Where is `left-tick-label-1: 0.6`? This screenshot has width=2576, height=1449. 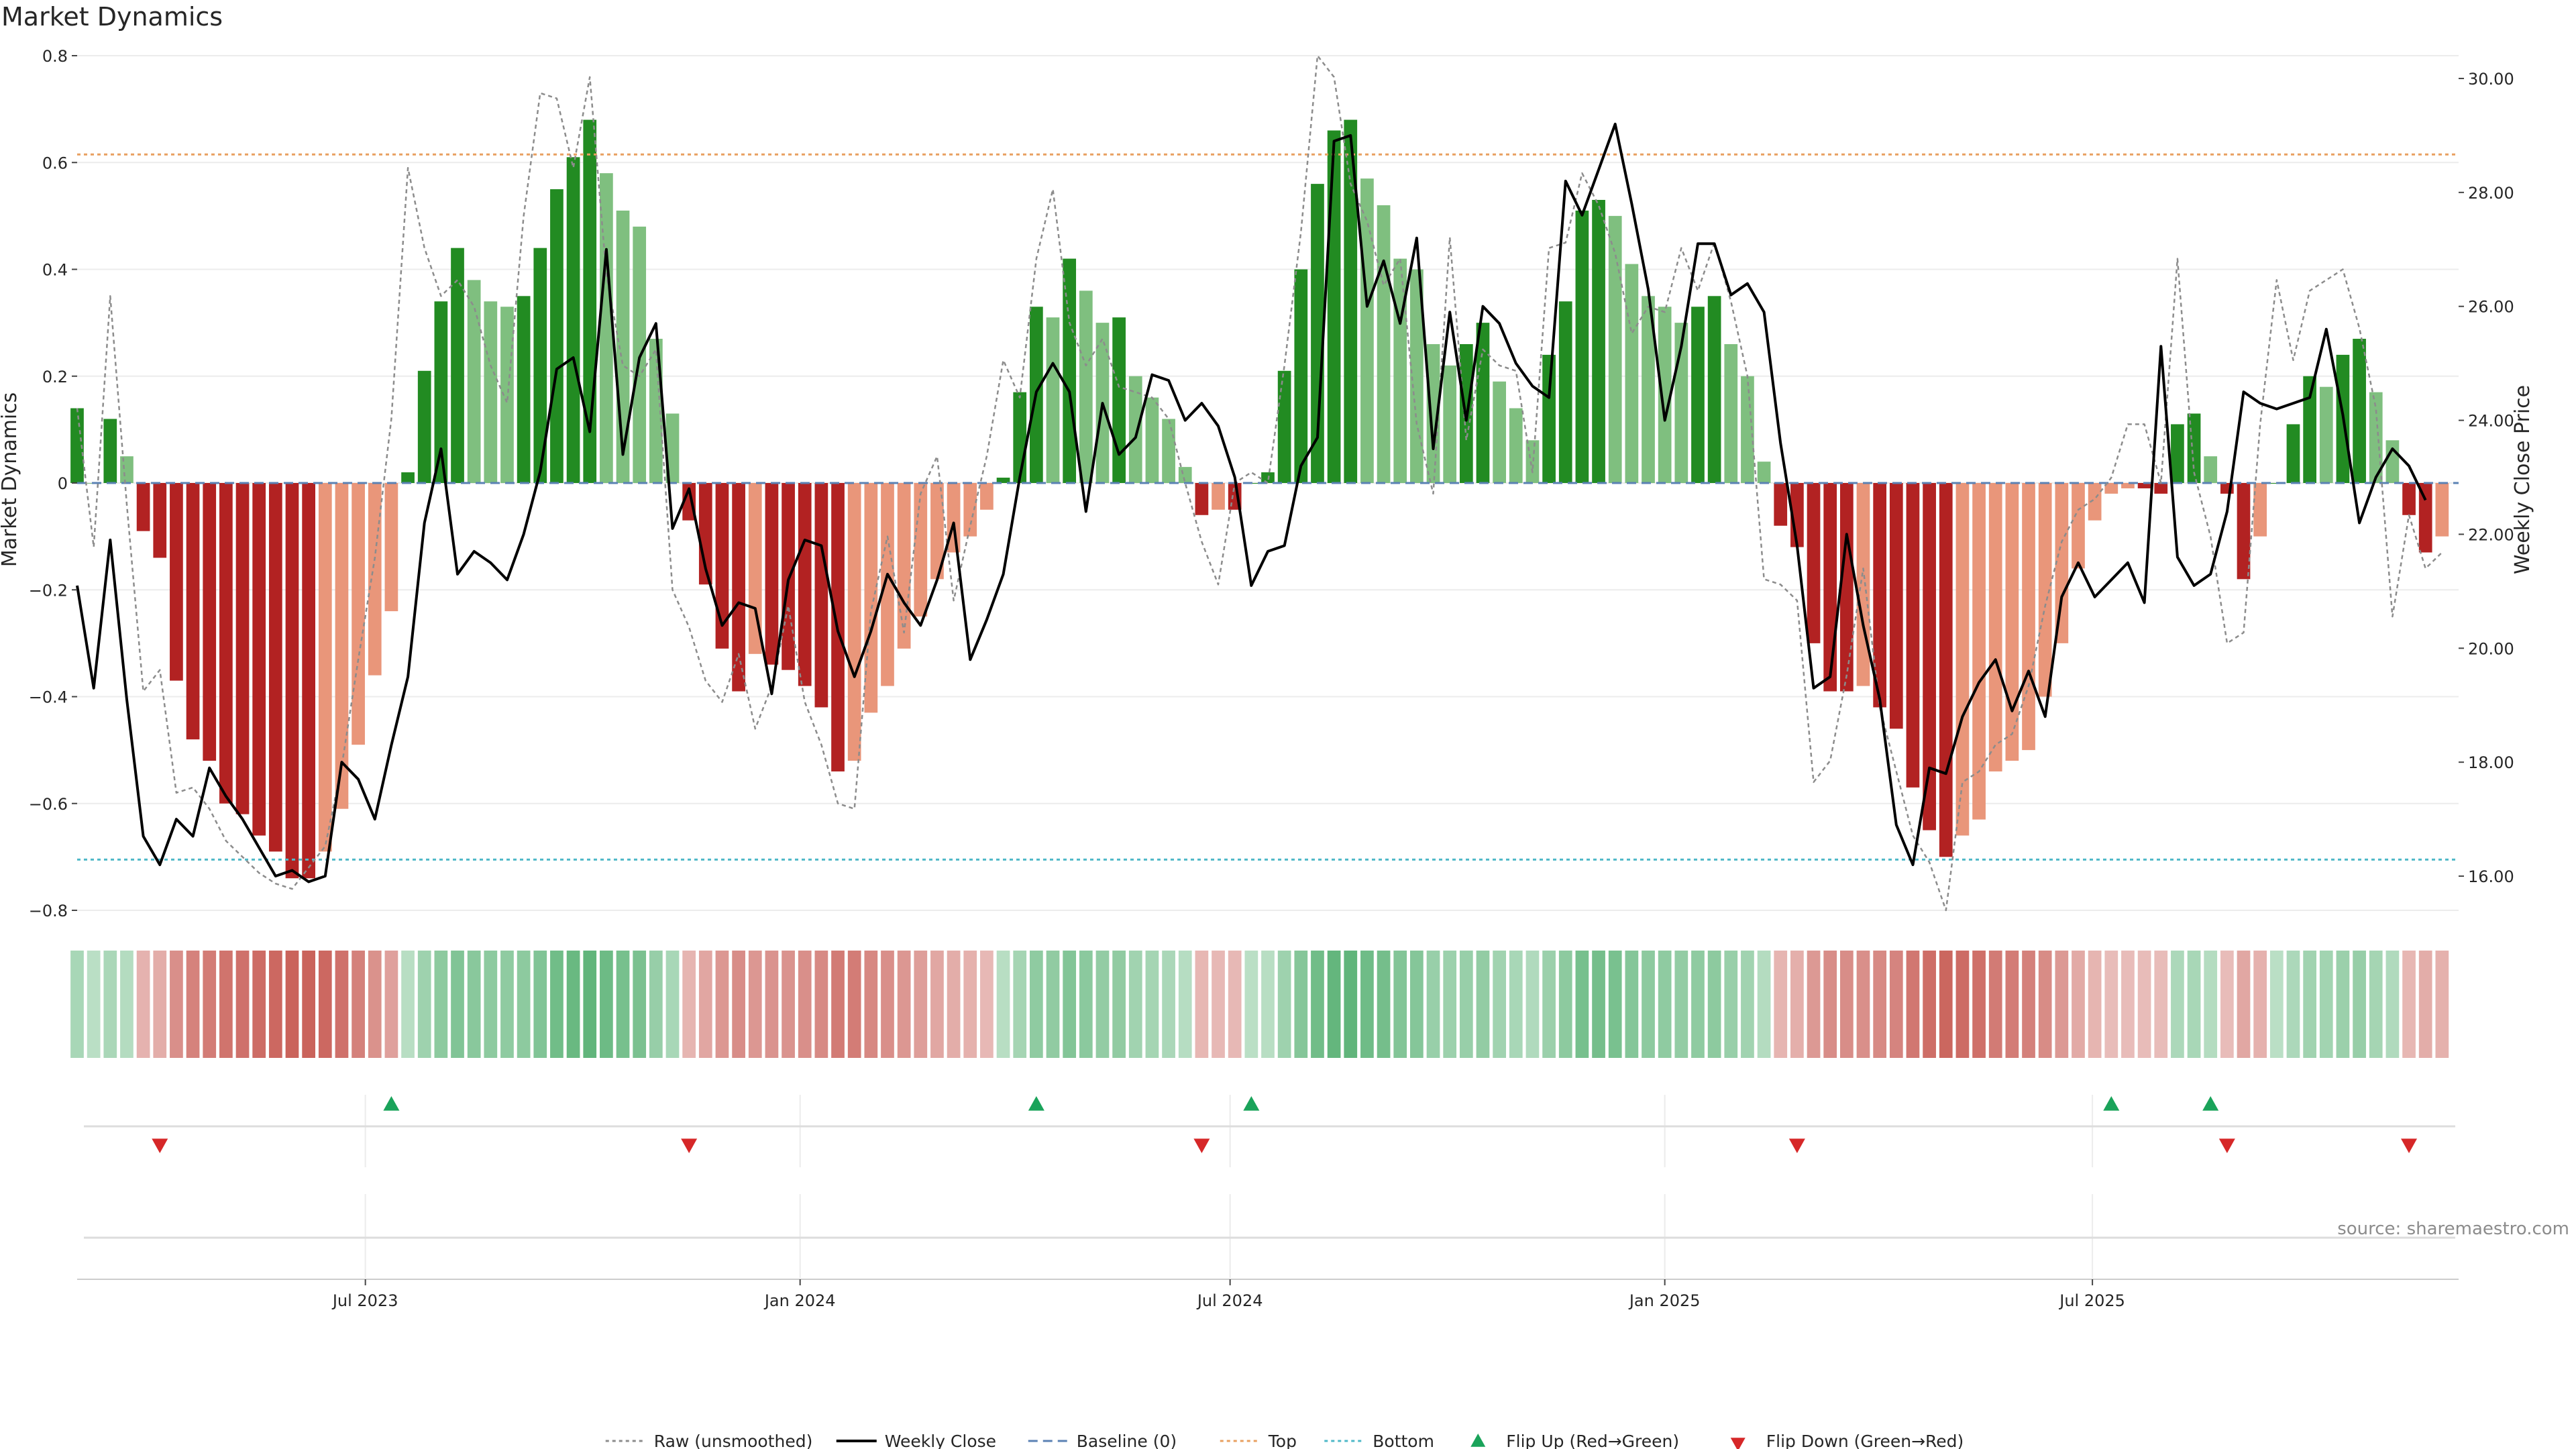
left-tick-label-1: 0.6 is located at coordinates (55, 163).